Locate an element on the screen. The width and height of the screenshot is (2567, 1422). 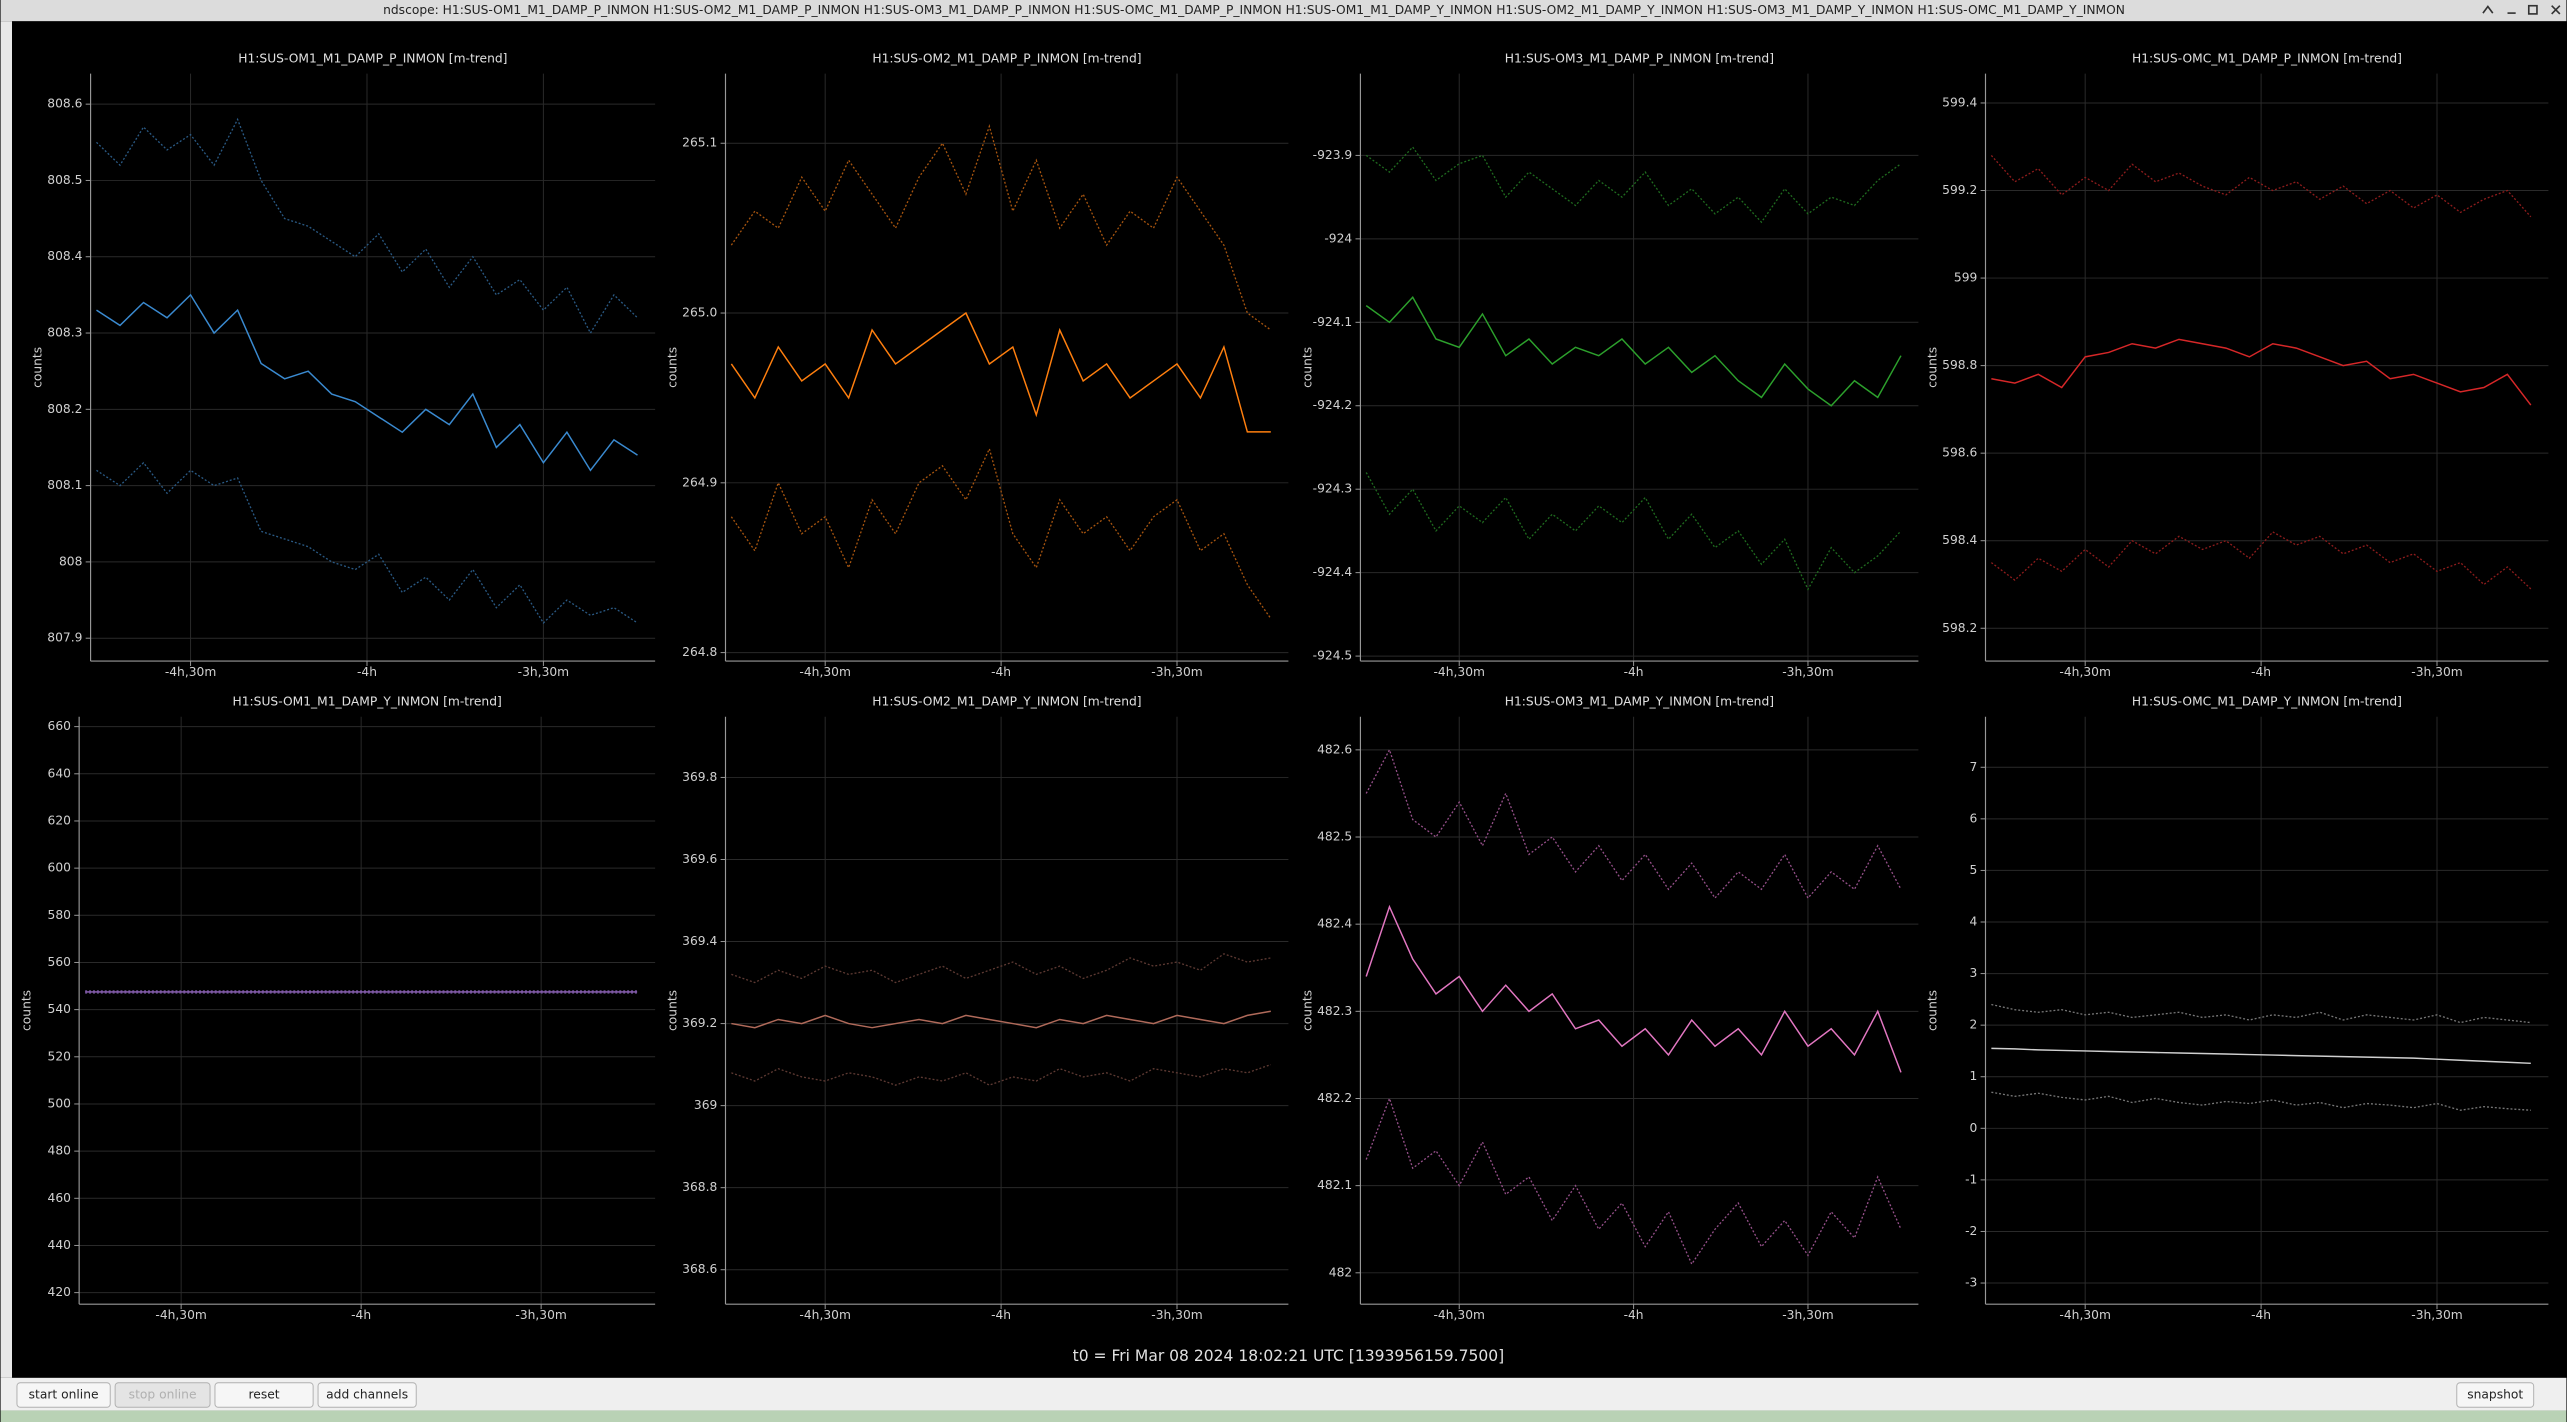
y-tick-label: -924.4 is located at coordinates (1333, 572).